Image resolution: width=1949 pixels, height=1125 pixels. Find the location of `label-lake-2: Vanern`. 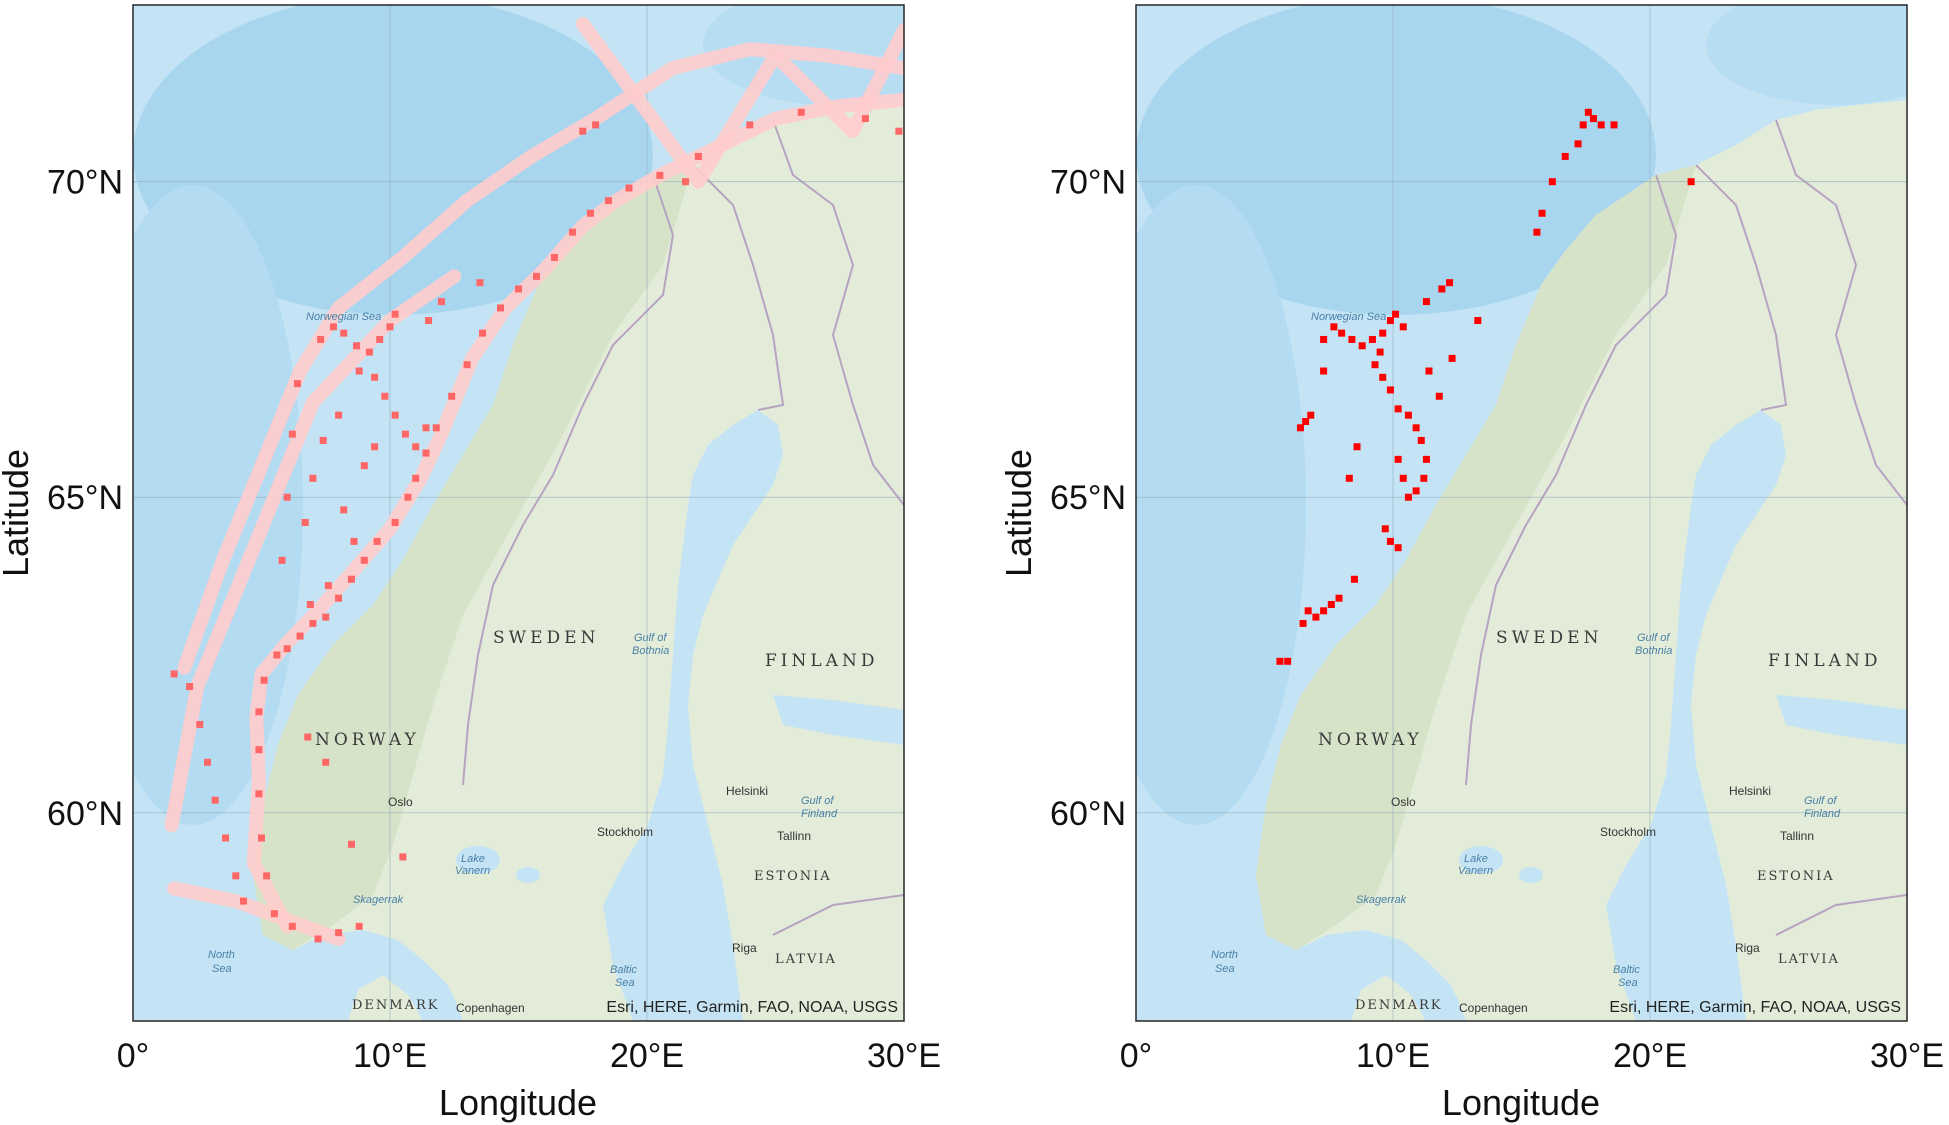

label-lake-2: Vanern is located at coordinates (472, 871).